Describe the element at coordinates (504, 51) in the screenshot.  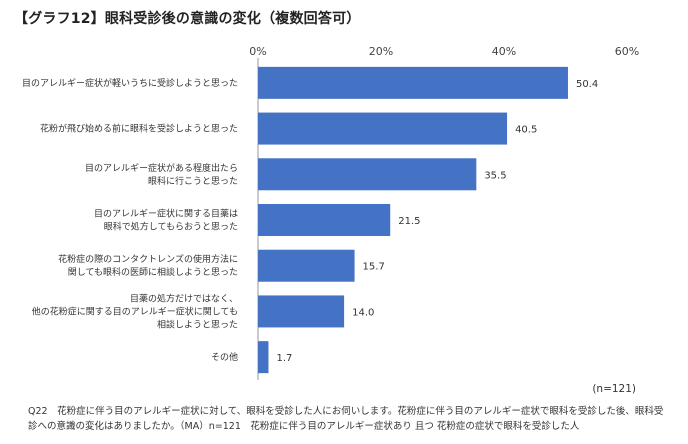
I see `x-tick-label: 40%` at that location.